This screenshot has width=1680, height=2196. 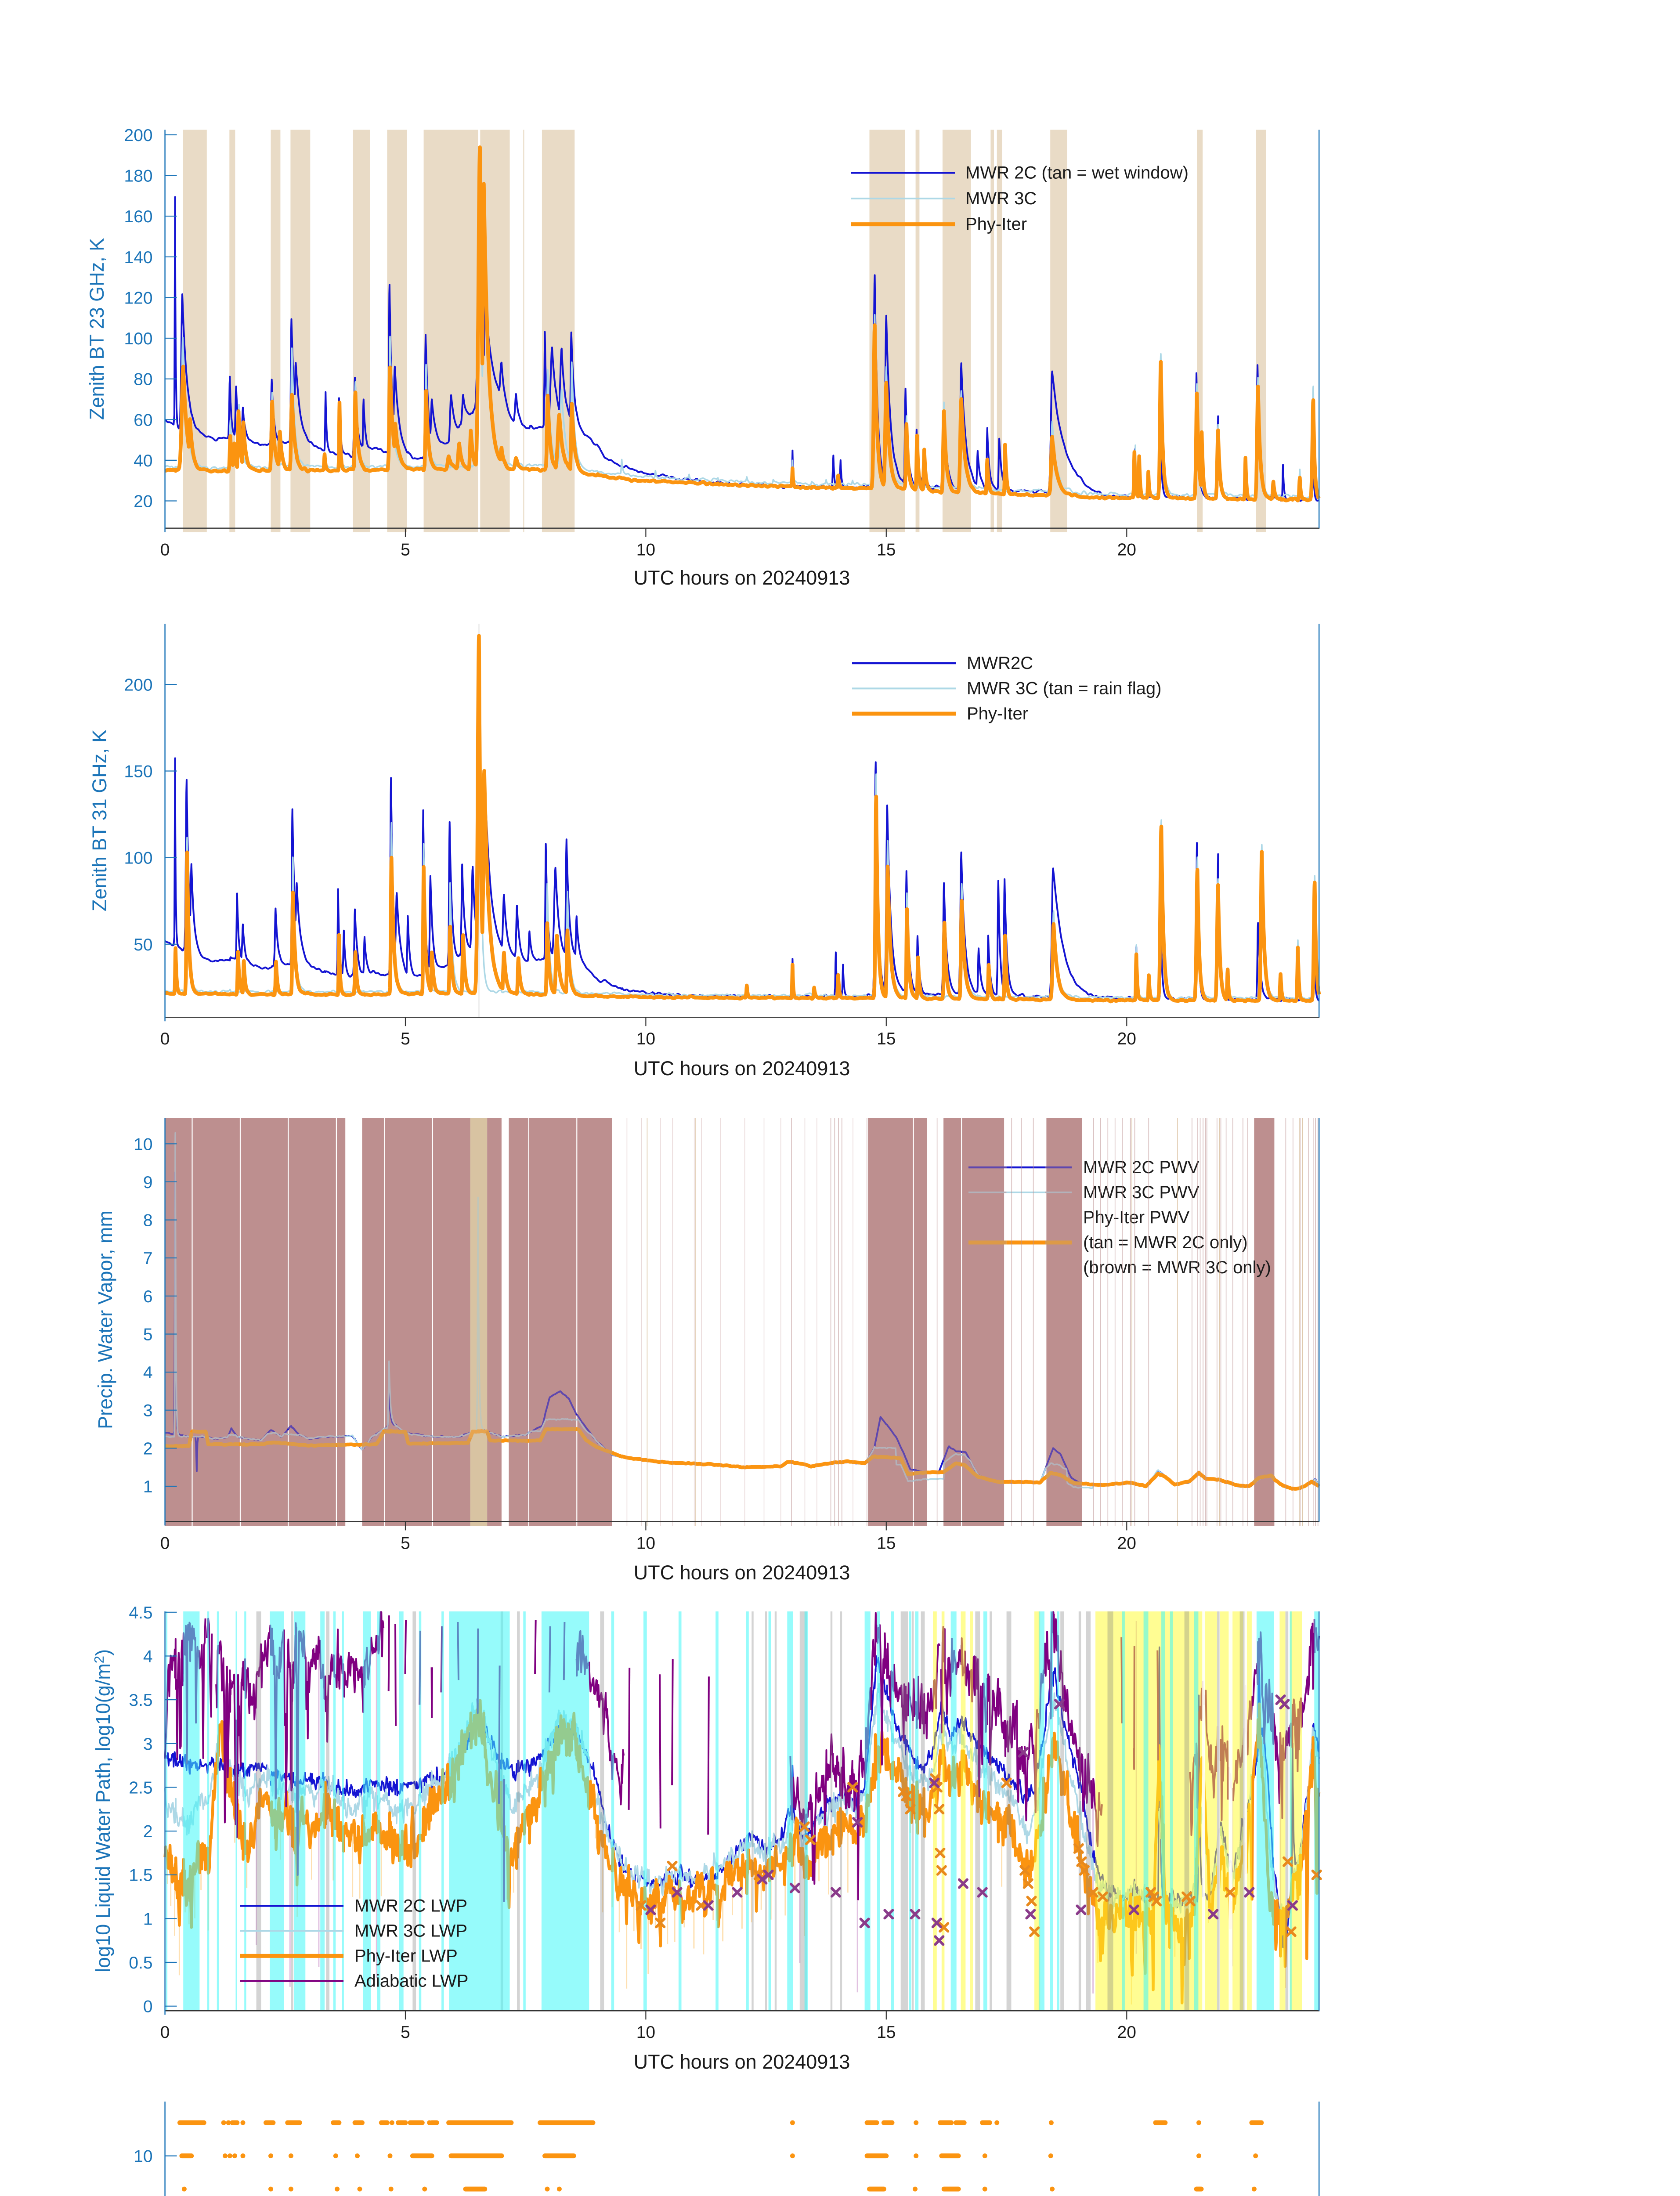 I want to click on svg-text: 7, so click(x=148, y=1258).